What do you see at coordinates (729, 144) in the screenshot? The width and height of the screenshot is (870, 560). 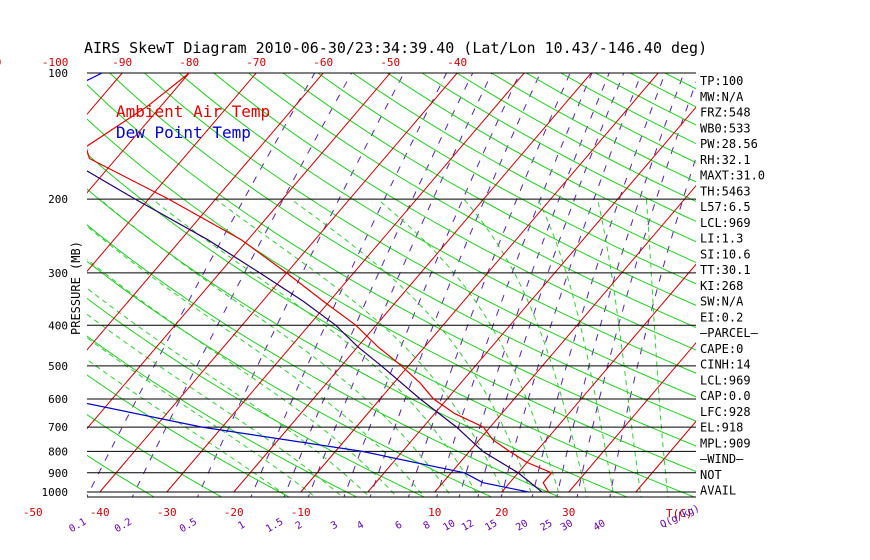 I see `index-label: PW:28.56` at bounding box center [729, 144].